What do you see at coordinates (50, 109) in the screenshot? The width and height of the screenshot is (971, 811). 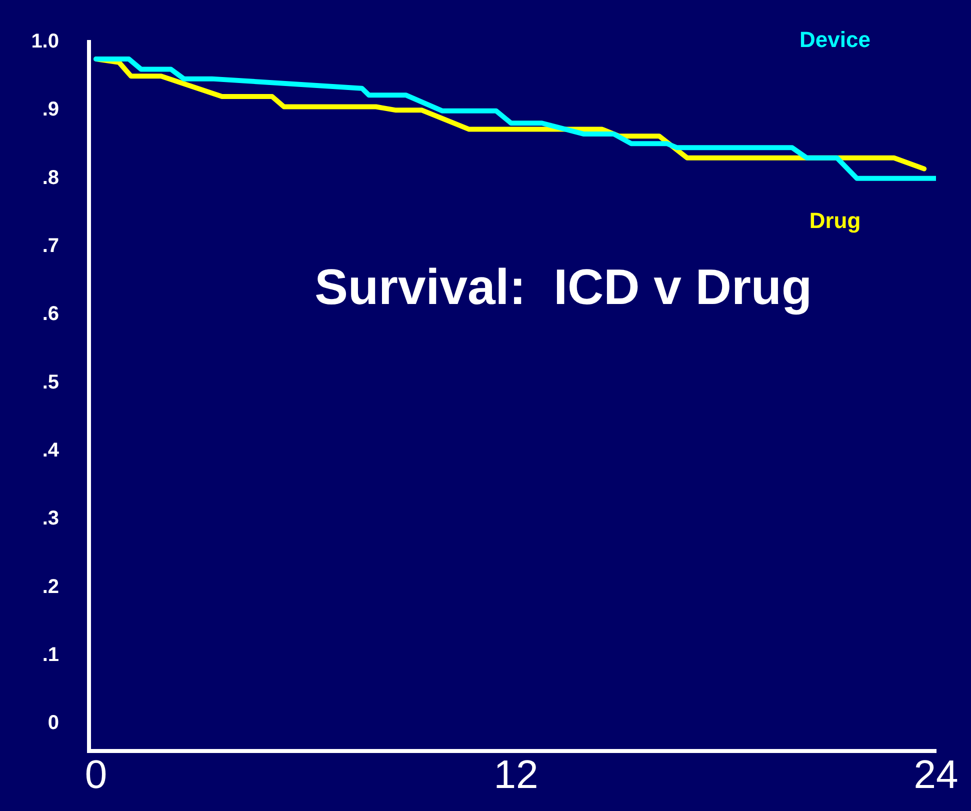 I see `y-tick-label: .9` at bounding box center [50, 109].